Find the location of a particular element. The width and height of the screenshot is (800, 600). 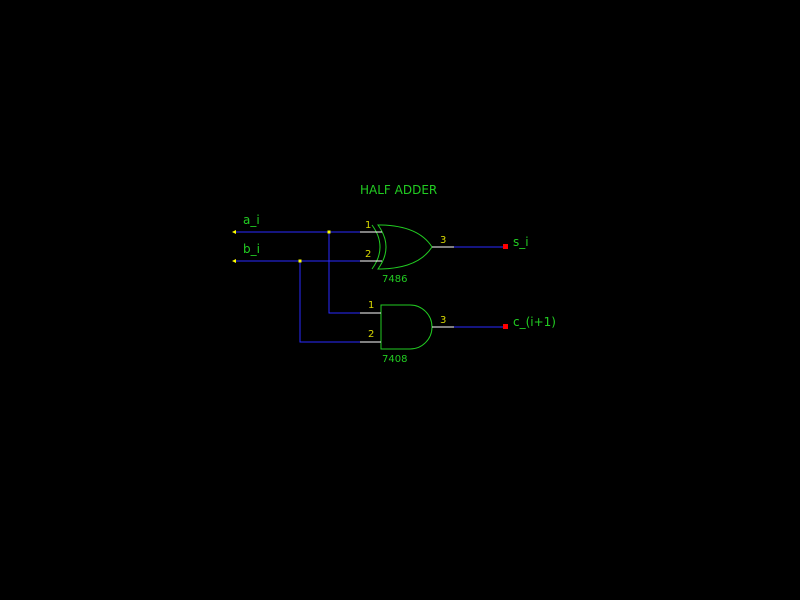

xor-part-number: 7486 is located at coordinates (394, 279).